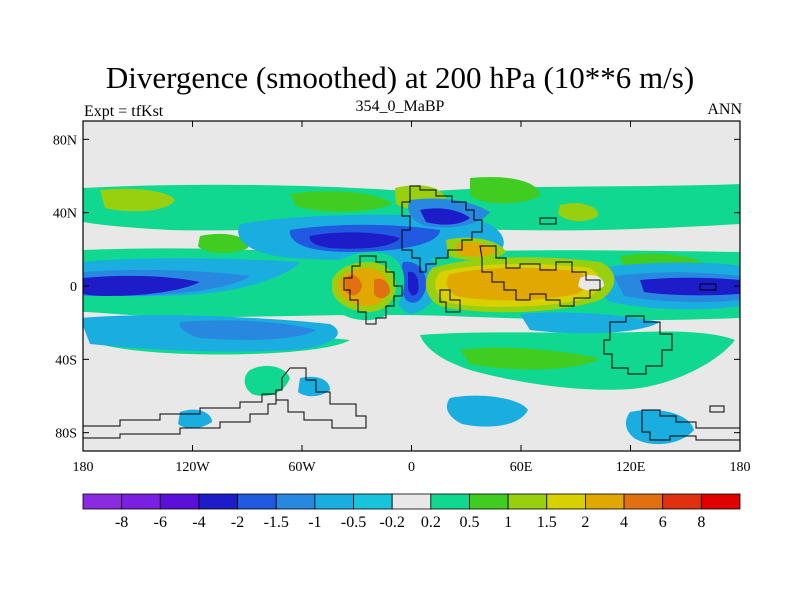 The width and height of the screenshot is (800, 600). Describe the element at coordinates (690, 425) in the screenshot. I see `coastline-antarctic-east` at that location.